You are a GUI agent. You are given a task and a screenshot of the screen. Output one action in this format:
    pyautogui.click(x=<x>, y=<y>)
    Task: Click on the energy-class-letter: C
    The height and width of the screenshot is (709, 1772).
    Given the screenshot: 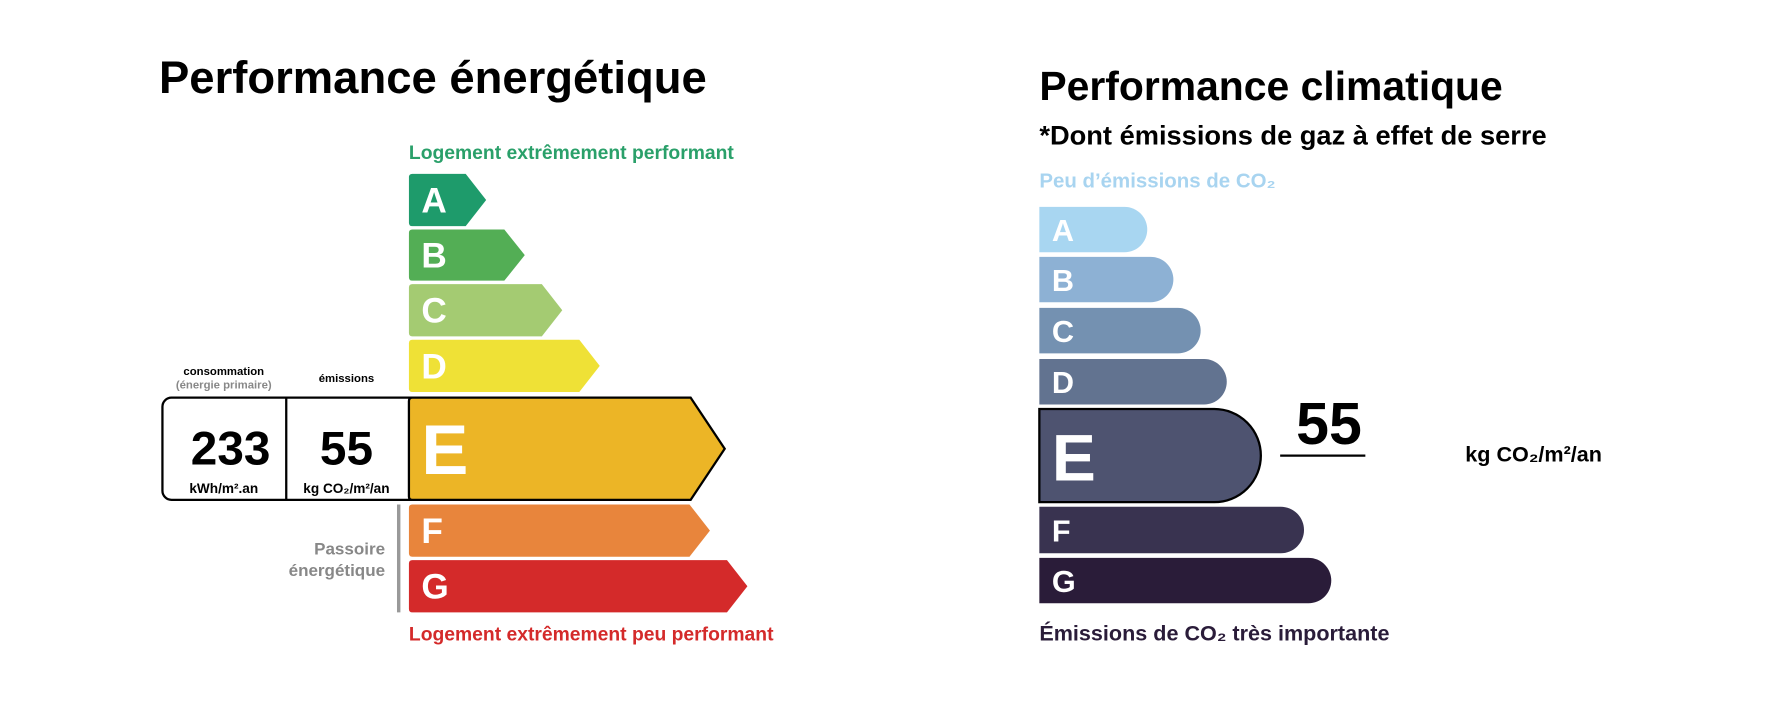 What is the action you would take?
    pyautogui.click(x=433, y=311)
    